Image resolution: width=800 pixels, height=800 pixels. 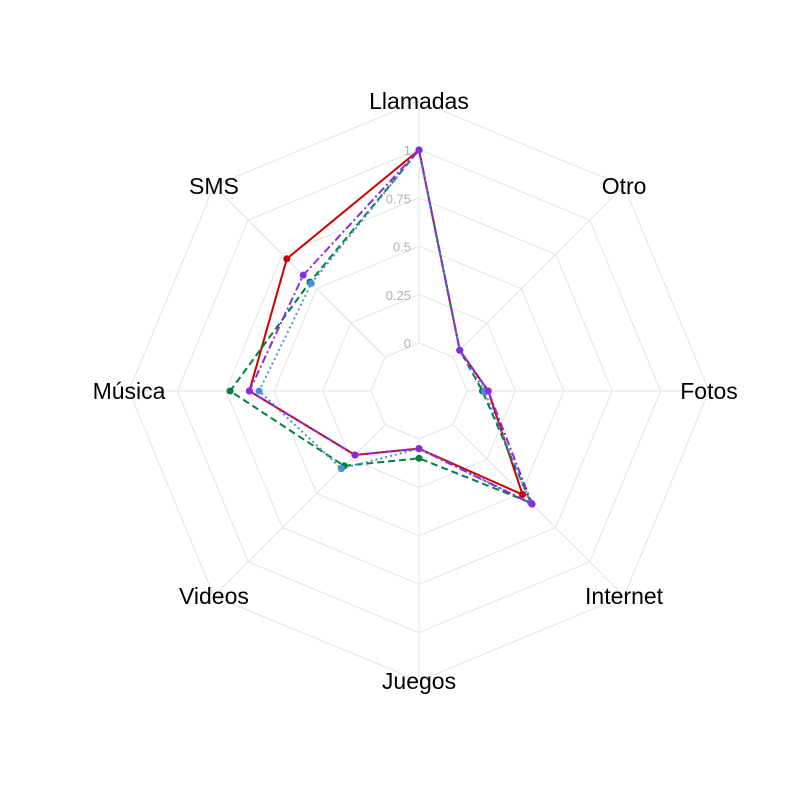 I want to click on radial-tick-labels: 0 0.25 0.5 0.75 1, so click(x=398, y=247).